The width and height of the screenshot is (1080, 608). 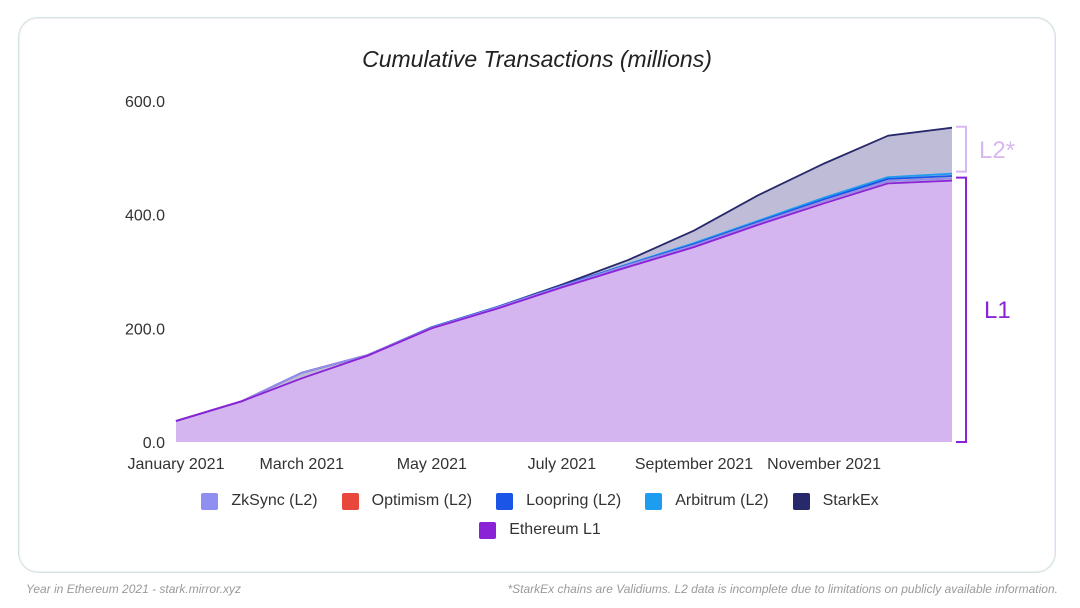 What do you see at coordinates (722, 500) in the screenshot?
I see `legend-label-arbitrum: Arbitrum (L2)` at bounding box center [722, 500].